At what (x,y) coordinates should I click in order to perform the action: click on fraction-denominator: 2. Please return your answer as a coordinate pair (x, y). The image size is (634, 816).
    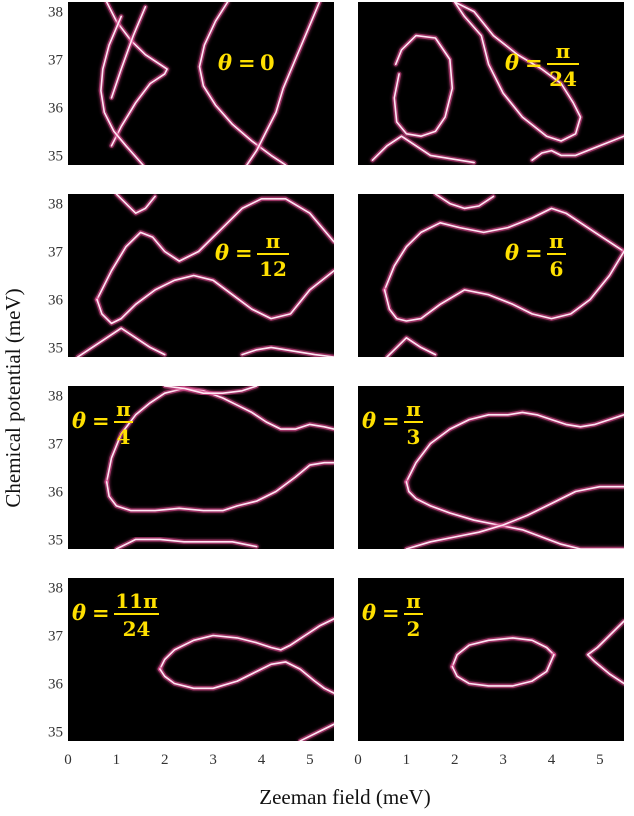
    Looking at the image, I should click on (414, 629).